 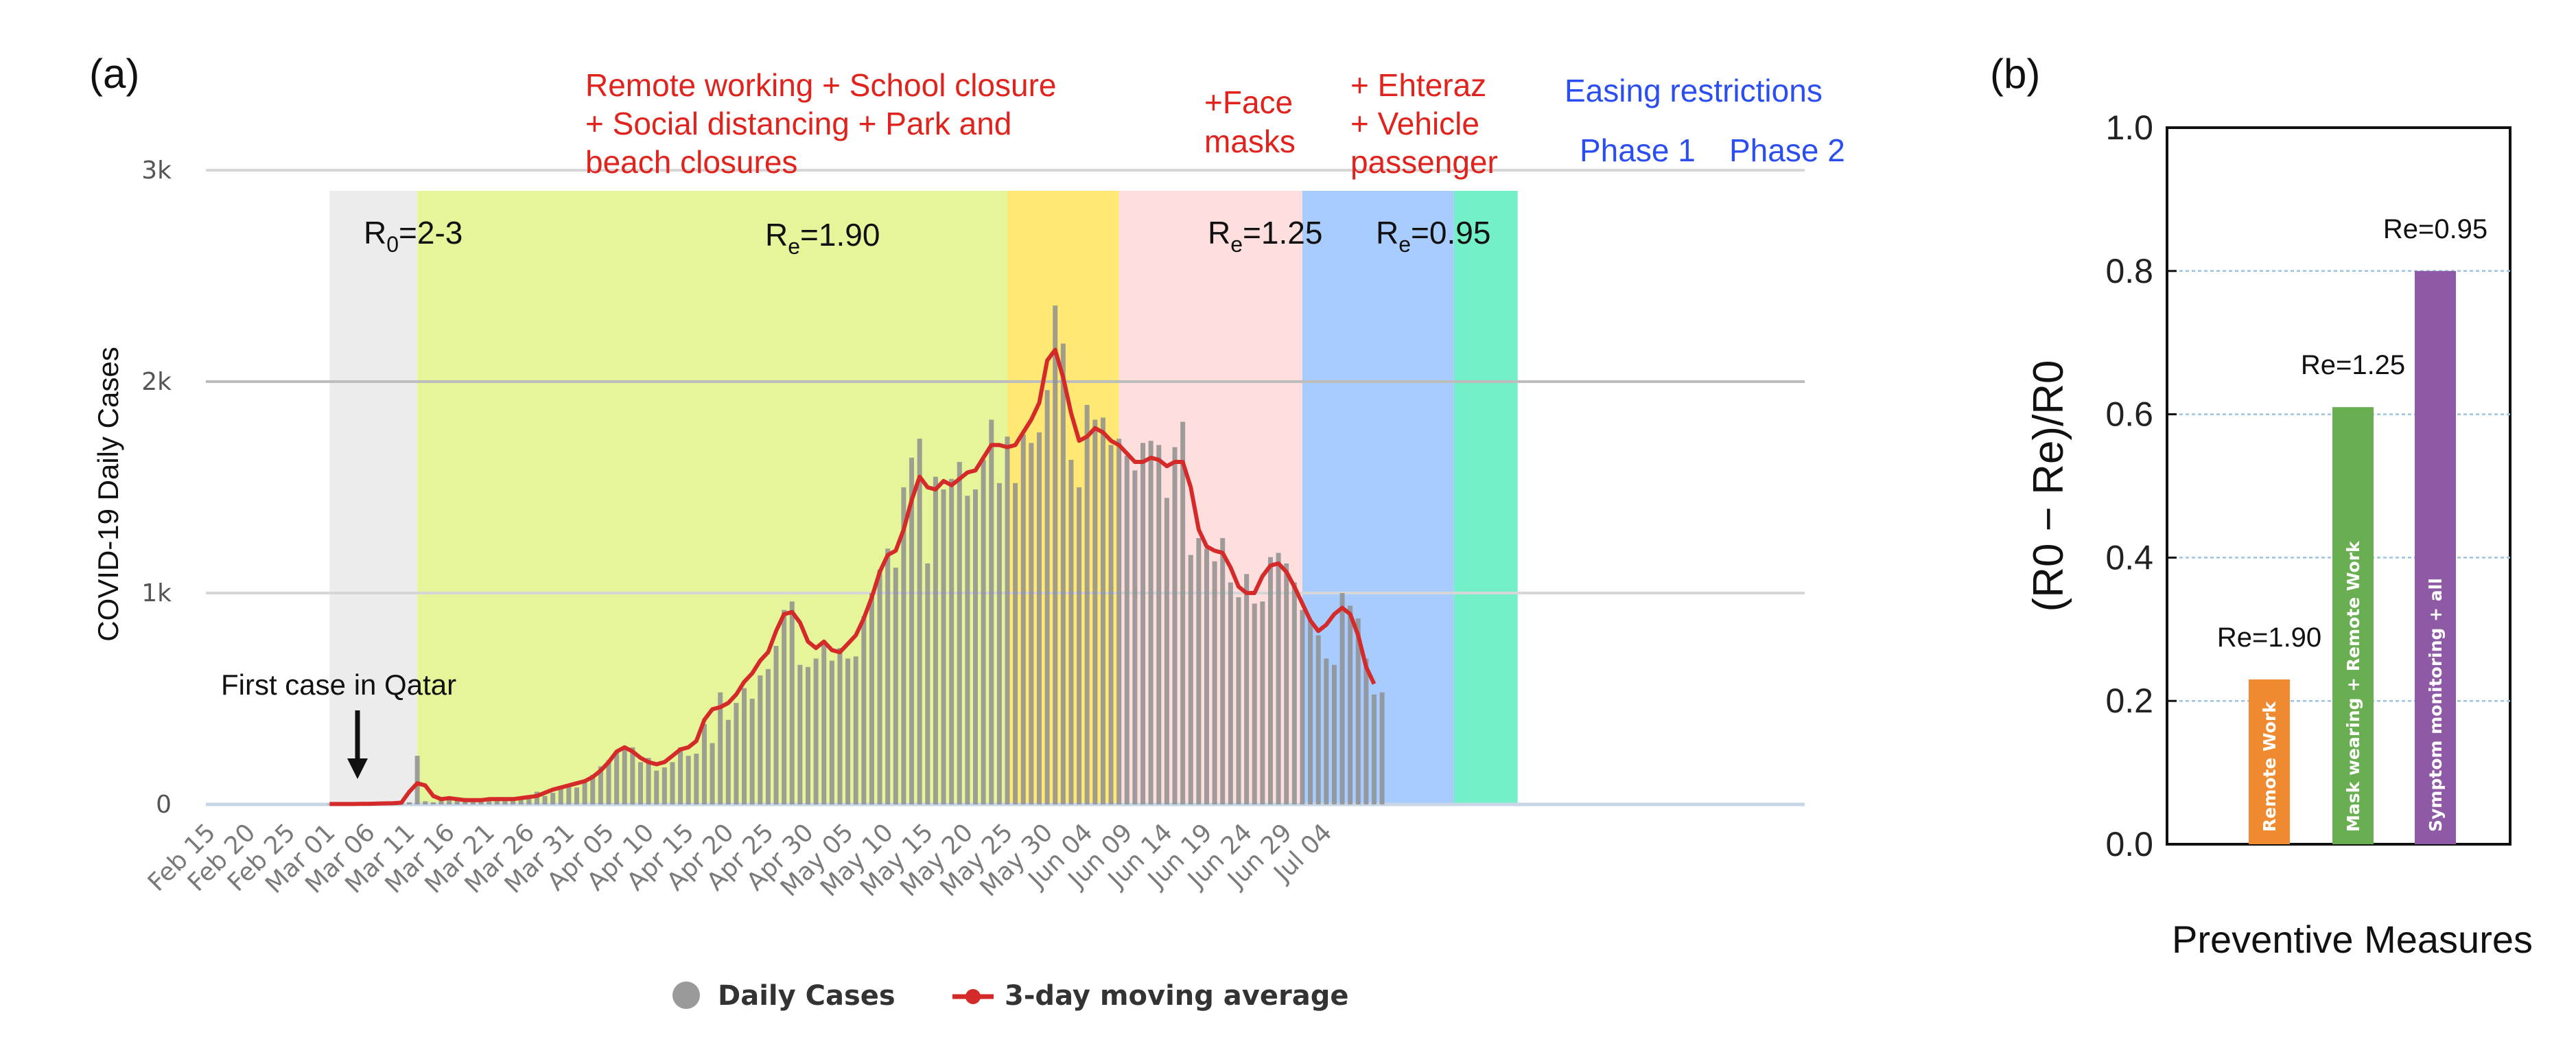 What do you see at coordinates (798, 123) in the screenshot?
I see `measures-line-2: + Social distancing + Park and` at bounding box center [798, 123].